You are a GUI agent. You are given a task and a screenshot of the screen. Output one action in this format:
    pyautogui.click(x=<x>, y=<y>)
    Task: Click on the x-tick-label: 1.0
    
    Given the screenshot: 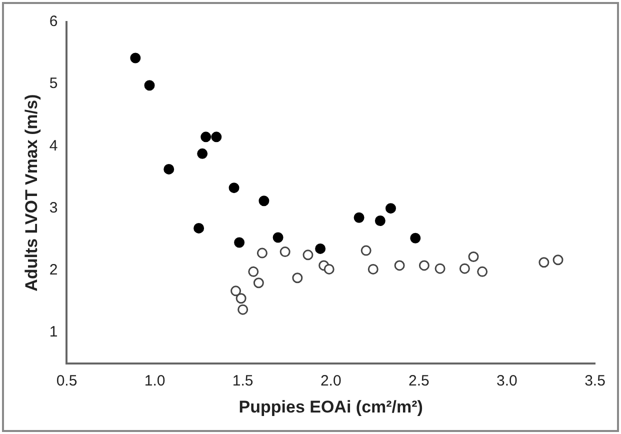 What is the action you would take?
    pyautogui.click(x=155, y=381)
    